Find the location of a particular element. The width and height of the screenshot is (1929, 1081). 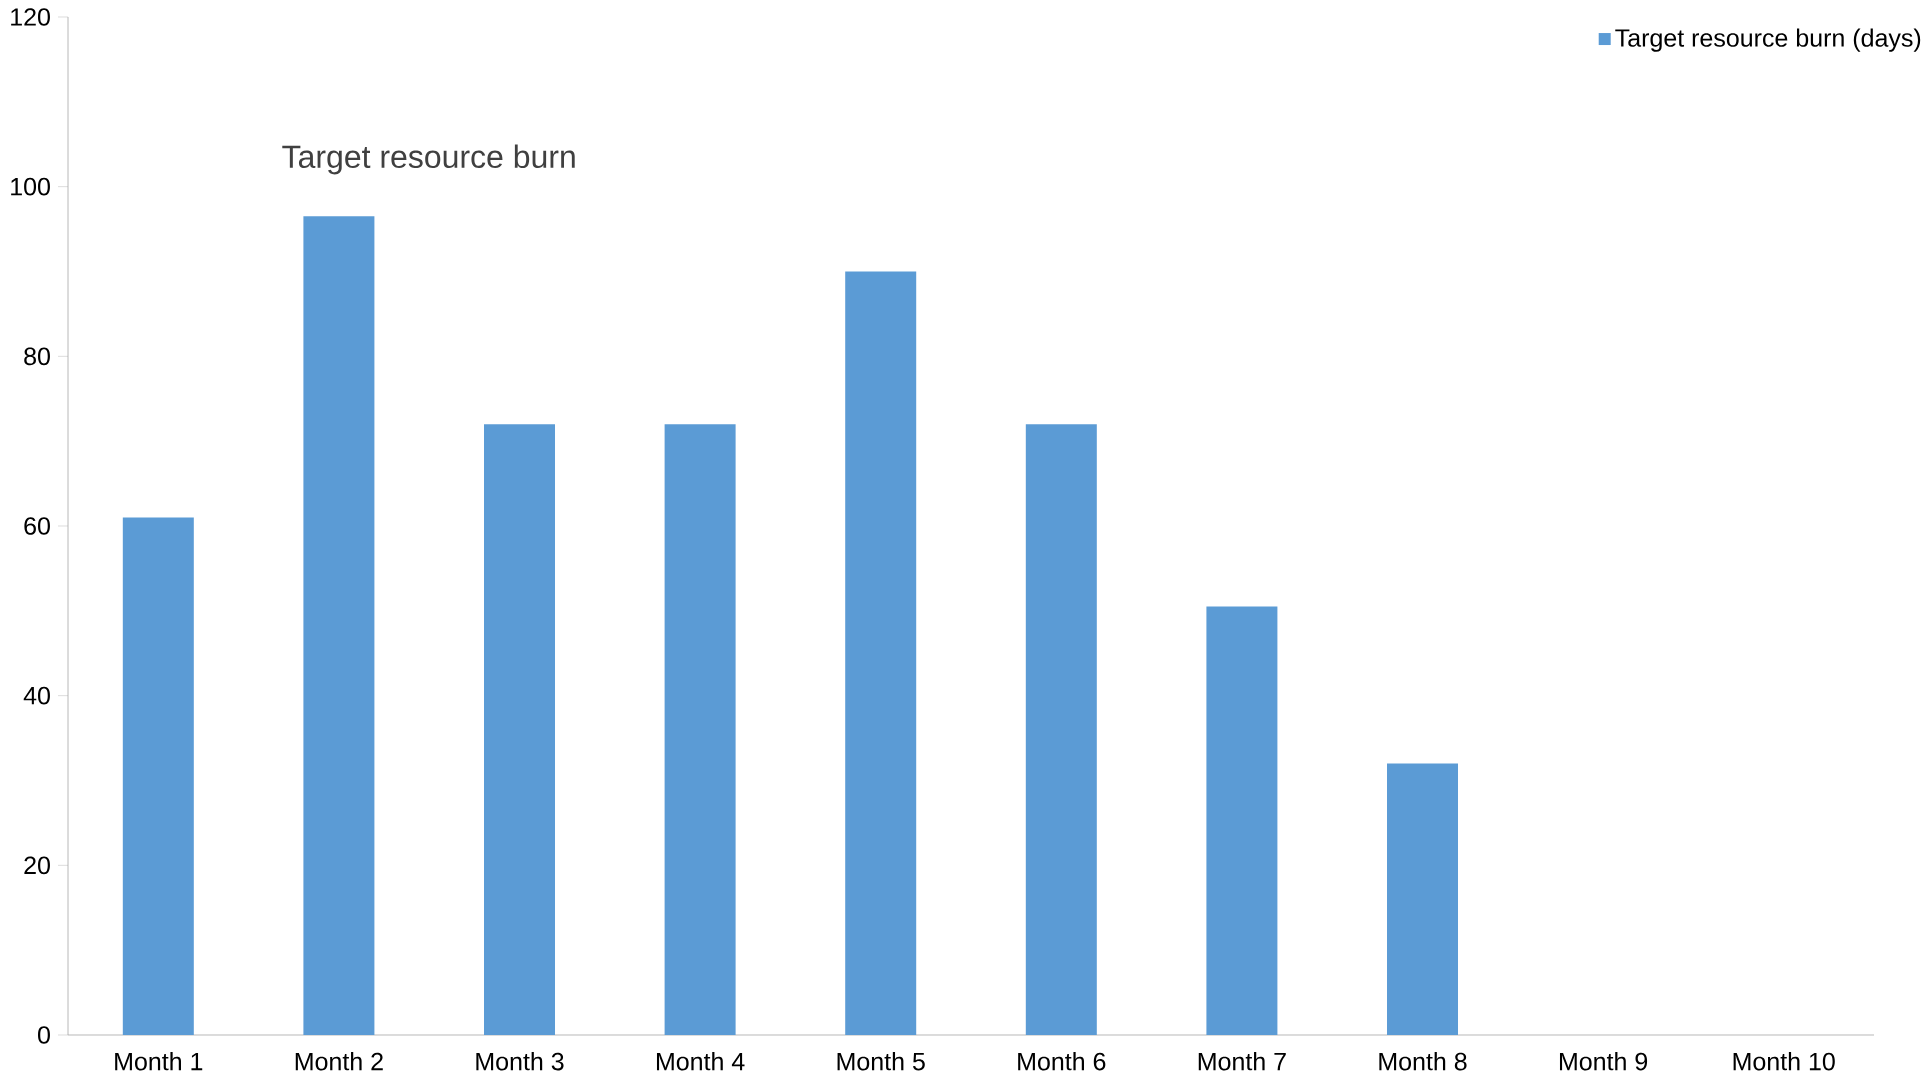

x-tick-label: Month 8 is located at coordinates (1423, 1061).